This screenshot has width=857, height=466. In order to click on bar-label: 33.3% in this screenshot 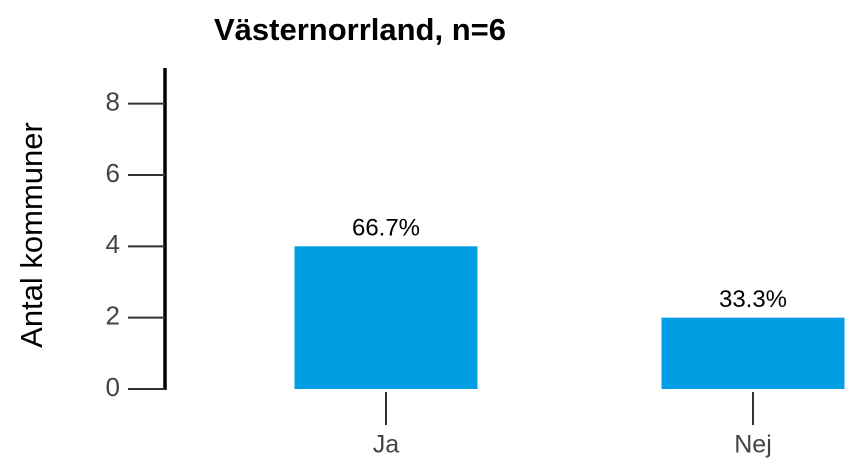, I will do `click(753, 299)`.